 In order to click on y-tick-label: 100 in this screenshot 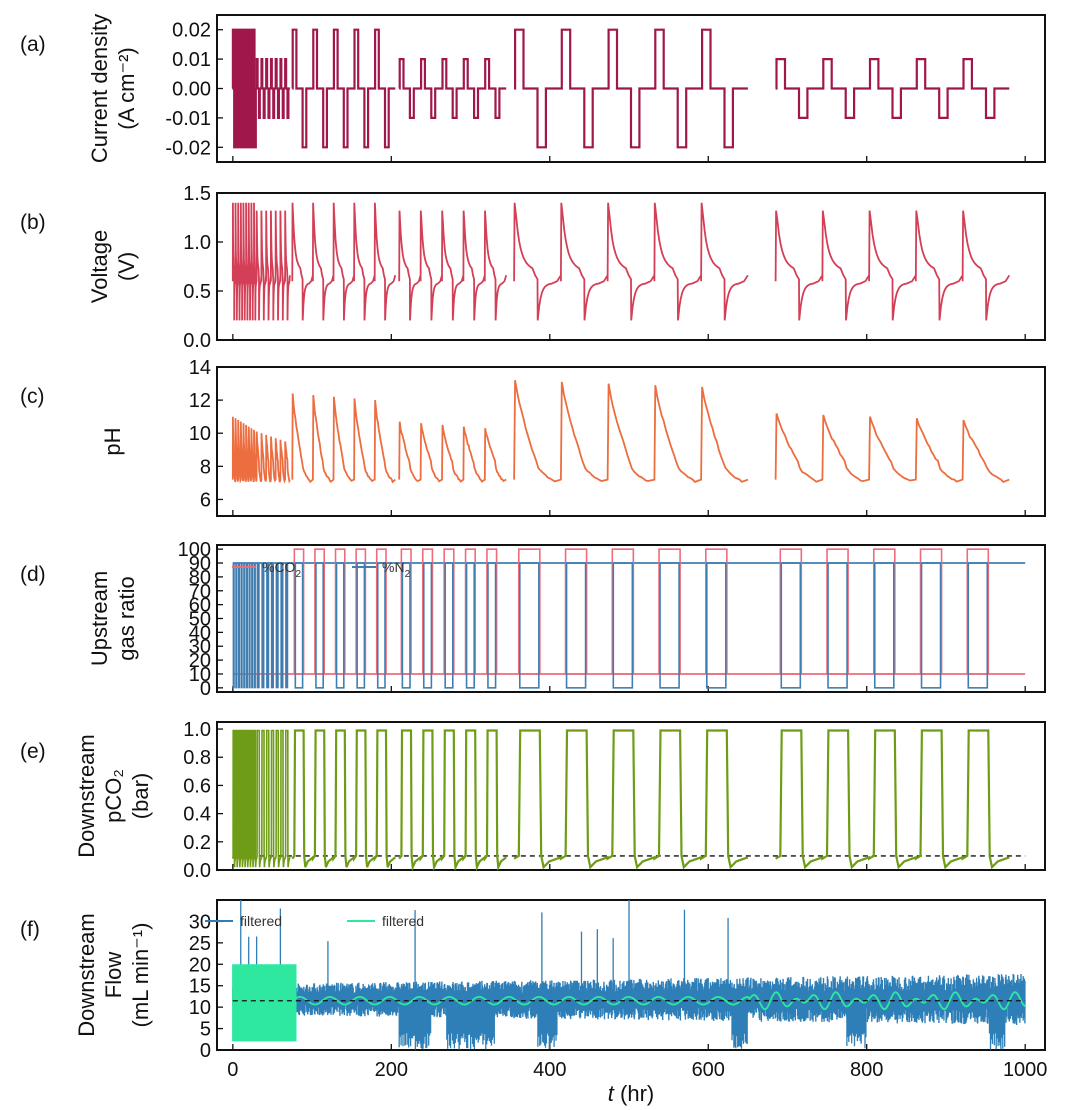, I will do `click(194, 550)`.